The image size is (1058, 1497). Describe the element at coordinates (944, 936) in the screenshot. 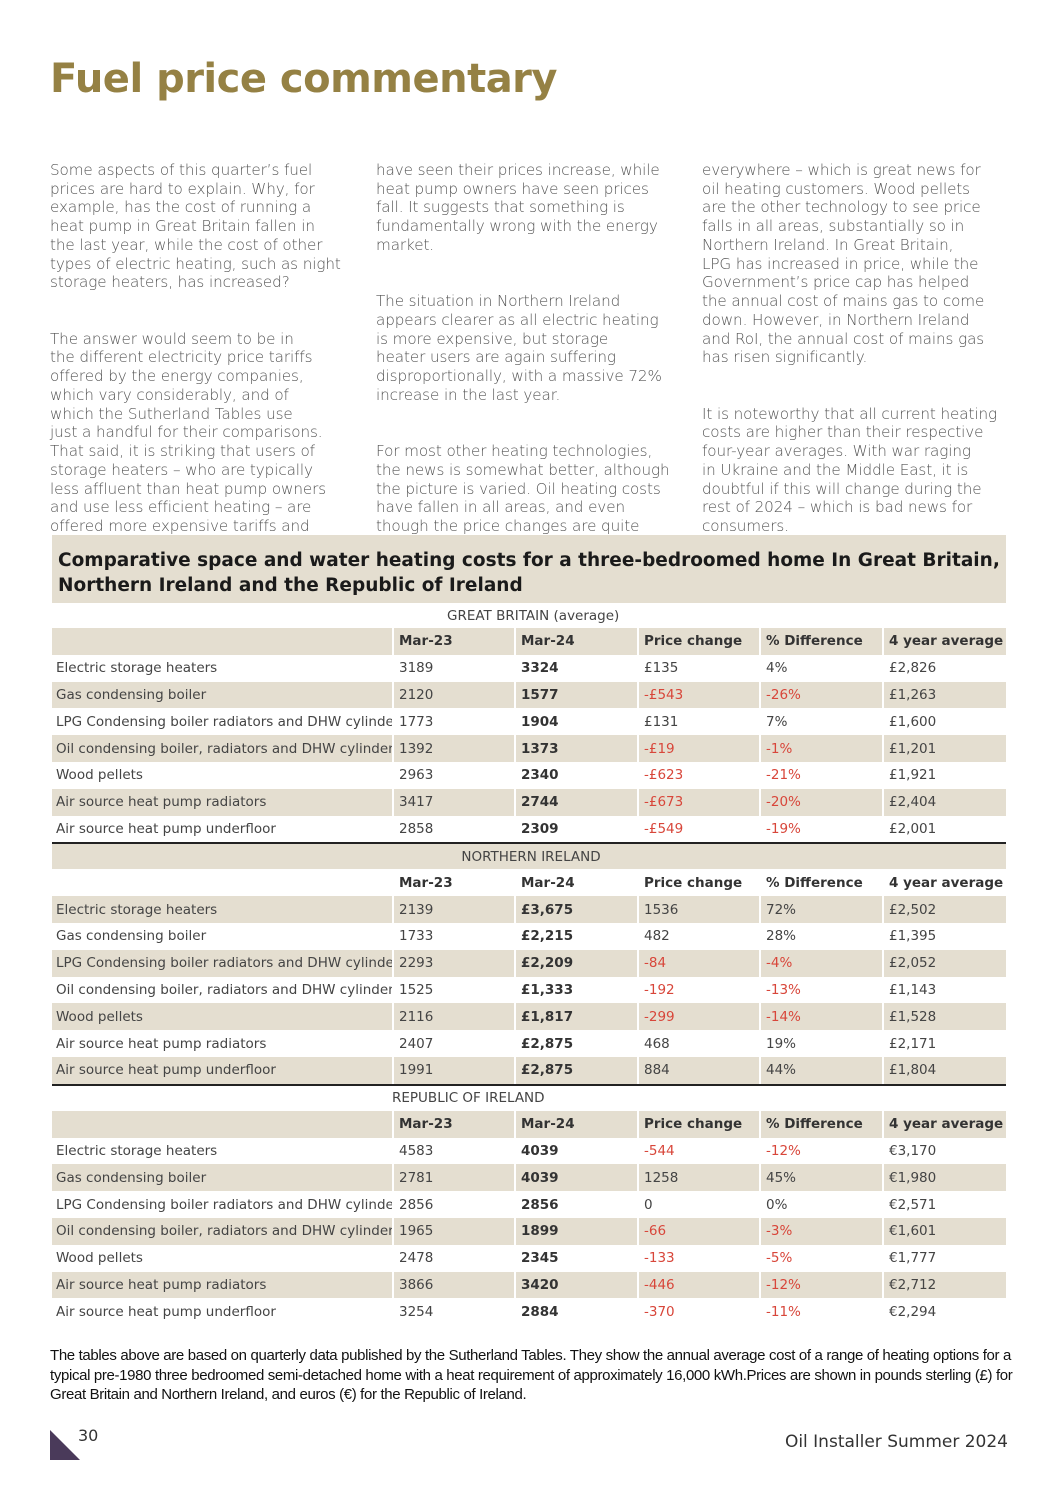

I see `four-year-average-cell: £1,395` at that location.